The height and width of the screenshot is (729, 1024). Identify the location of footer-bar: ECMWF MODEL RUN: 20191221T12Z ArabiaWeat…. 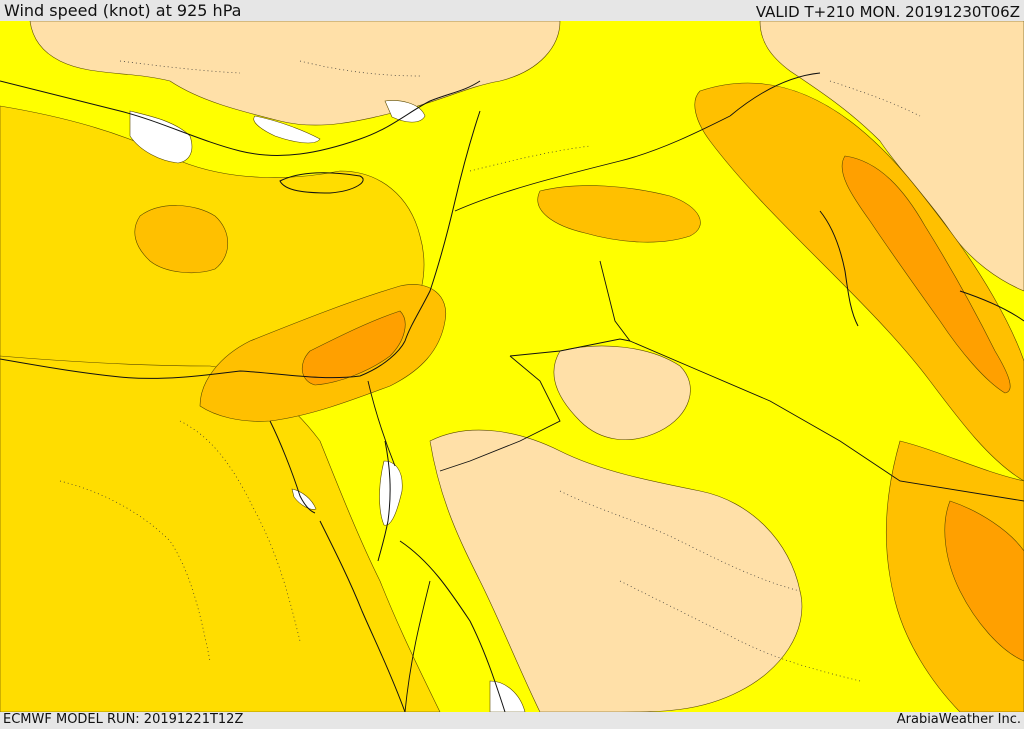
(512, 720).